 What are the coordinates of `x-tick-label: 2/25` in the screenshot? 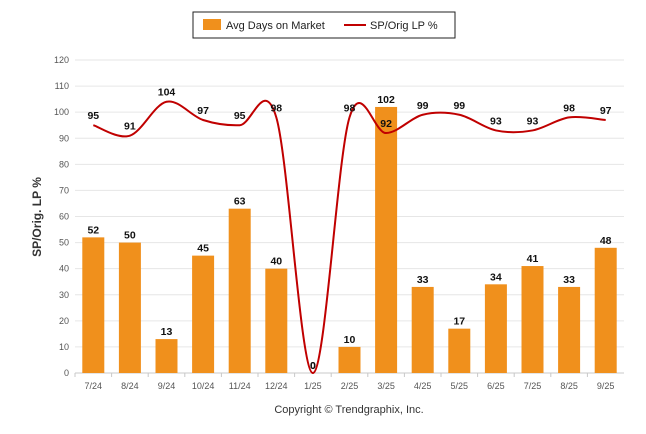 It's located at (350, 386).